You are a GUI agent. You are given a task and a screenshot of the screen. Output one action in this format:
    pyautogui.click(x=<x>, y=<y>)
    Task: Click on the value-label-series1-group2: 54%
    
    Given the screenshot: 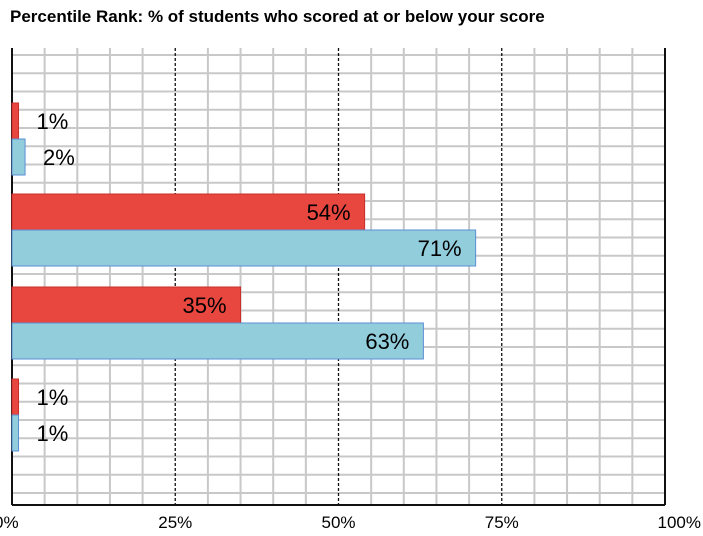 What is the action you would take?
    pyautogui.click(x=329, y=212)
    